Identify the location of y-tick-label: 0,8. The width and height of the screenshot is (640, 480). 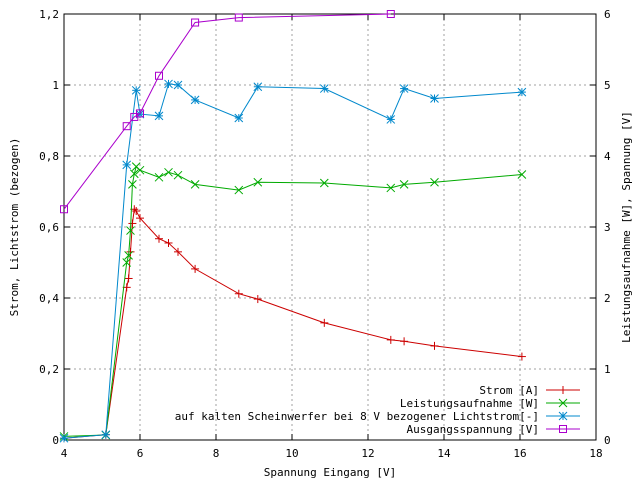
(49, 156).